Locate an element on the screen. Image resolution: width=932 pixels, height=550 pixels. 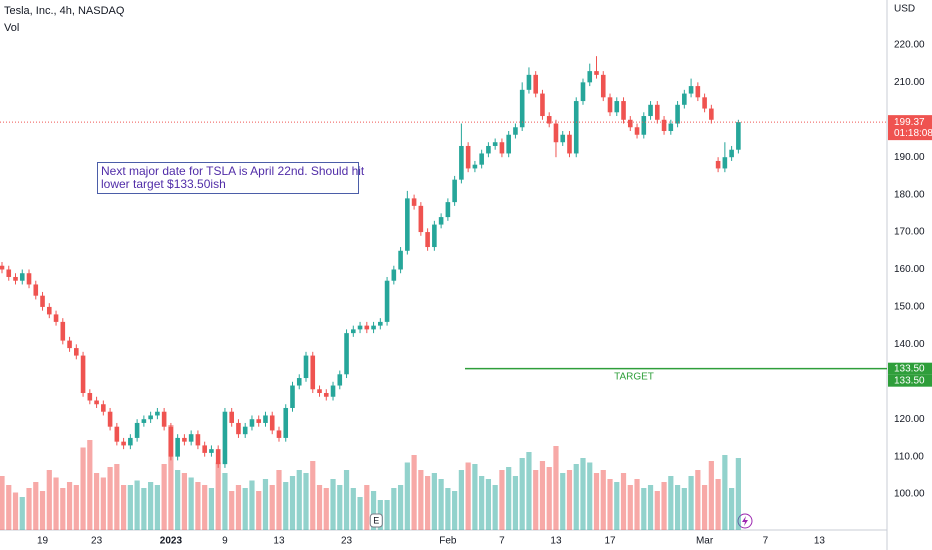
price-axis-bg is located at coordinates (909, 275).